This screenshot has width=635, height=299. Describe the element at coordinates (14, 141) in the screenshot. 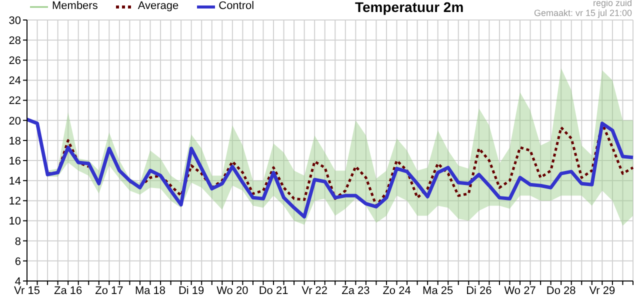

I see `y-tick-label: 18` at that location.